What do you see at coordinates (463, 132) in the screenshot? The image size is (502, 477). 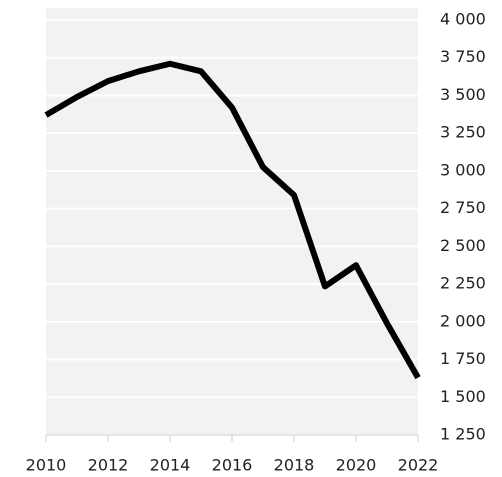 I see `y-tick-label: 3 250` at bounding box center [463, 132].